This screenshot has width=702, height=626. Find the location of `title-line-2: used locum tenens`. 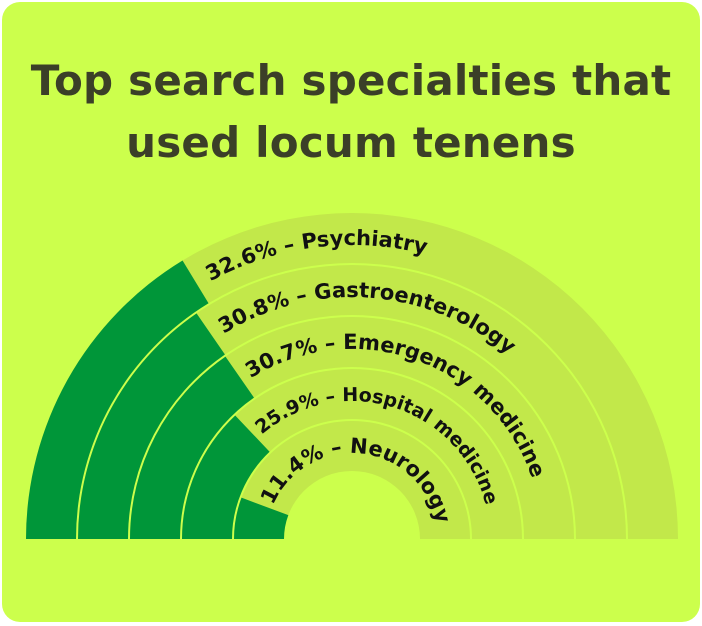

title-line-2: used locum tenens is located at coordinates (351, 142).